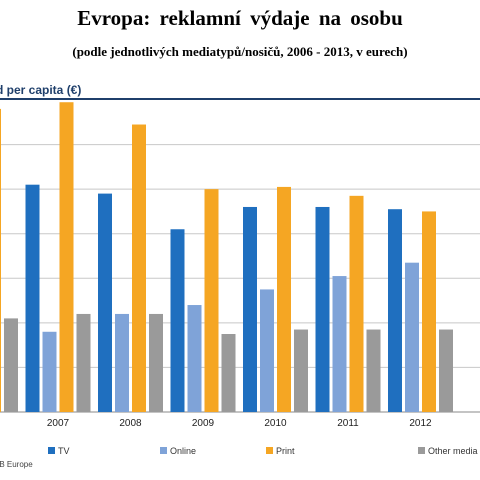 Image resolution: width=480 pixels, height=480 pixels. Describe the element at coordinates (64, 451) in the screenshot. I see `legend-label: TV` at that location.